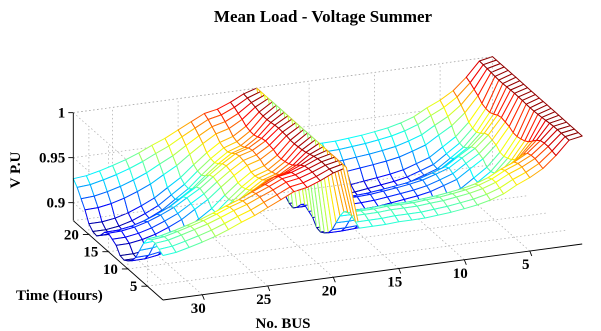 The height and width of the screenshot is (331, 601). I want to click on z-axis-label: V P.U, so click(16, 169).